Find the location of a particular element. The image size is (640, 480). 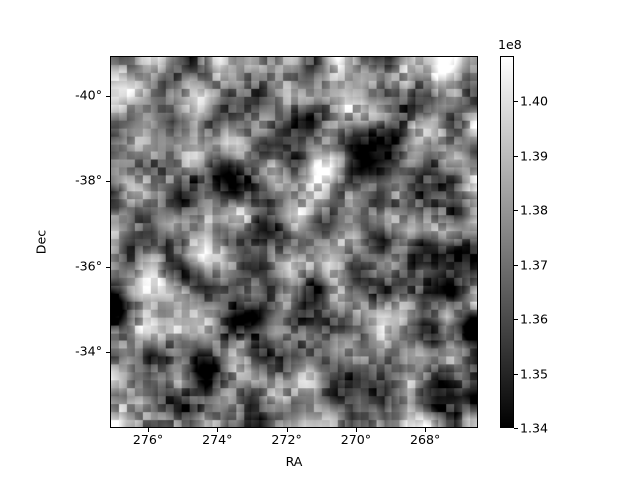

x-axis-label: RA is located at coordinates (294, 461).